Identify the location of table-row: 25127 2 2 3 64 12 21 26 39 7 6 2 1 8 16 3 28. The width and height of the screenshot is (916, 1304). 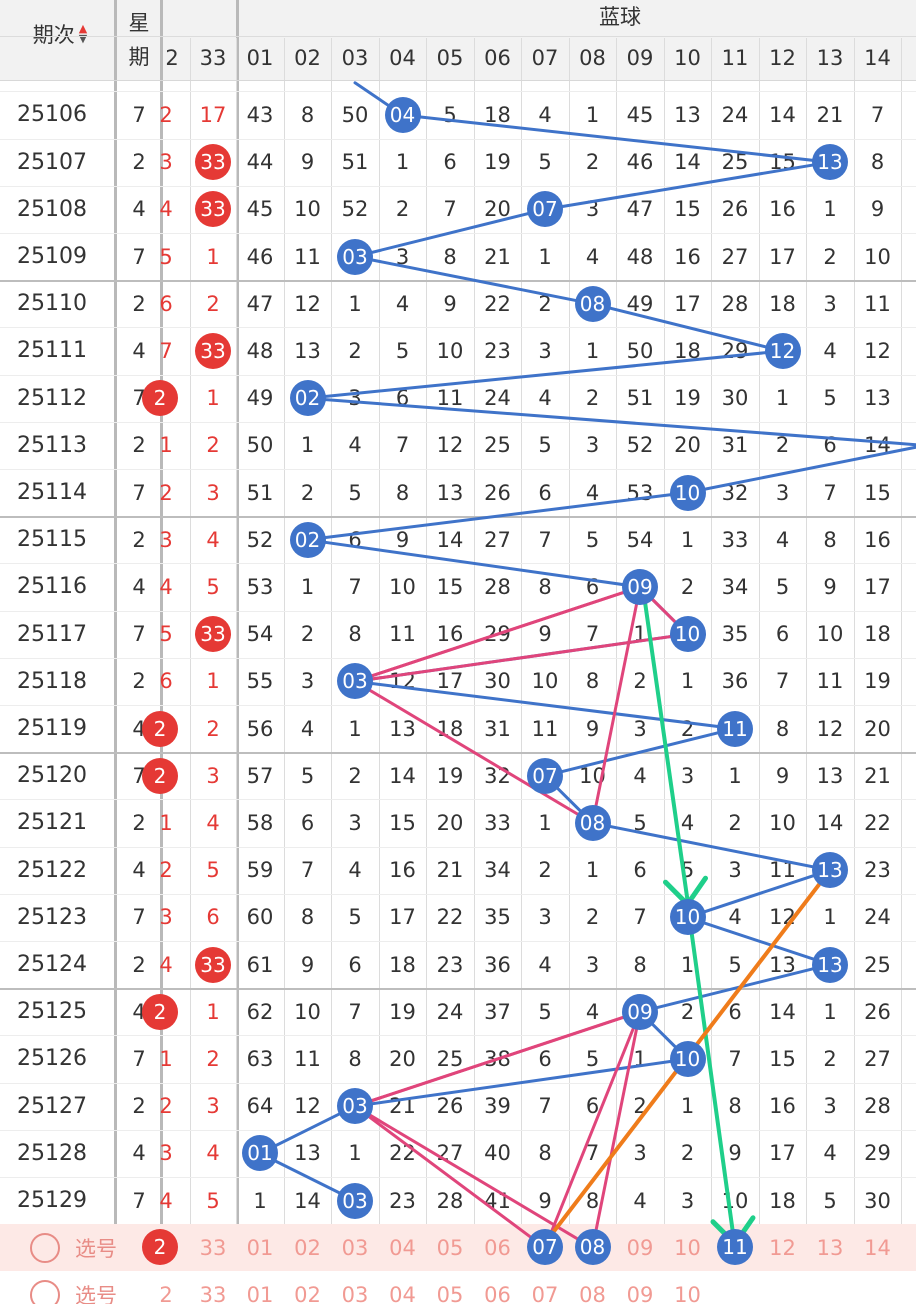
(458, 1106).